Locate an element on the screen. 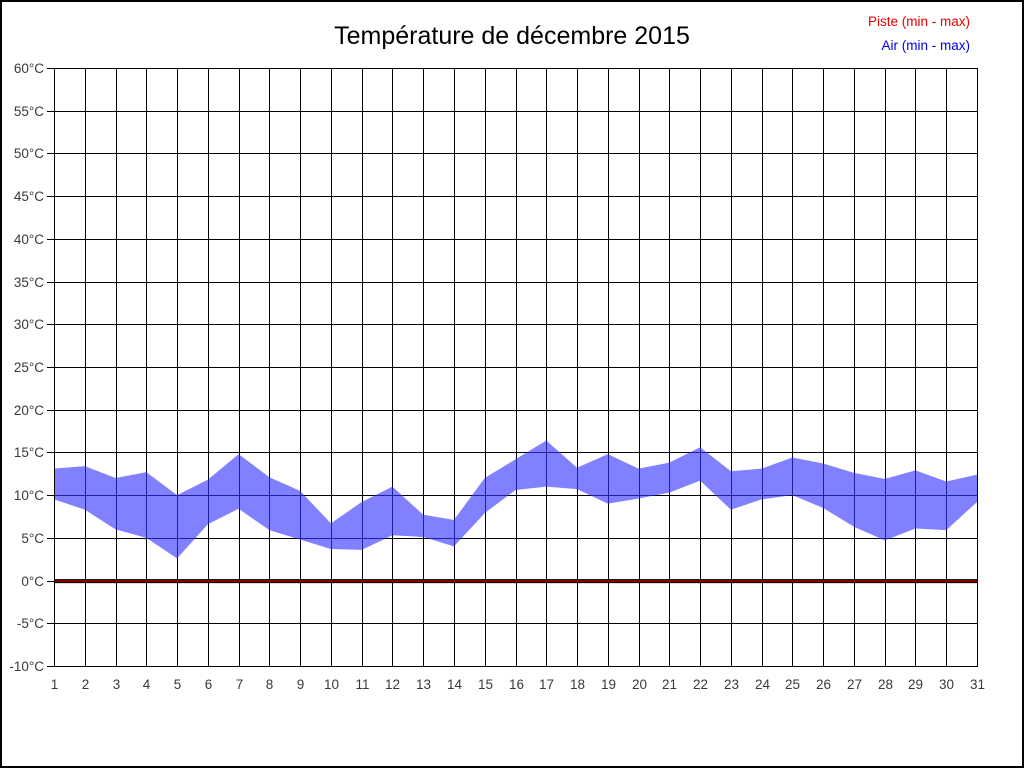 The width and height of the screenshot is (1024, 768). x-axis-label: 7 is located at coordinates (240, 684).